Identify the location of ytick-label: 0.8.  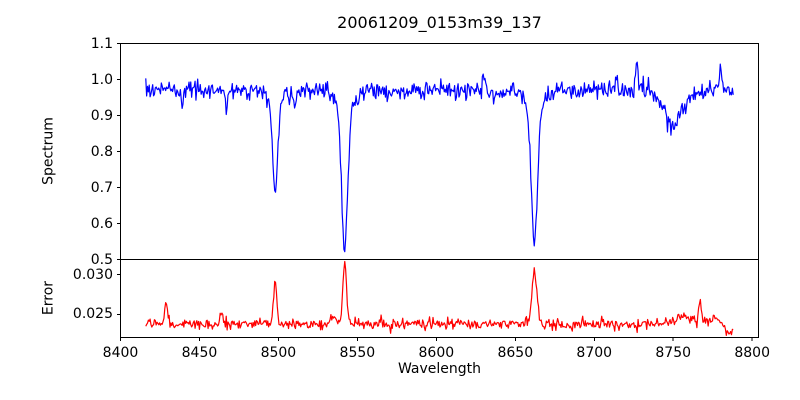
(101, 151).